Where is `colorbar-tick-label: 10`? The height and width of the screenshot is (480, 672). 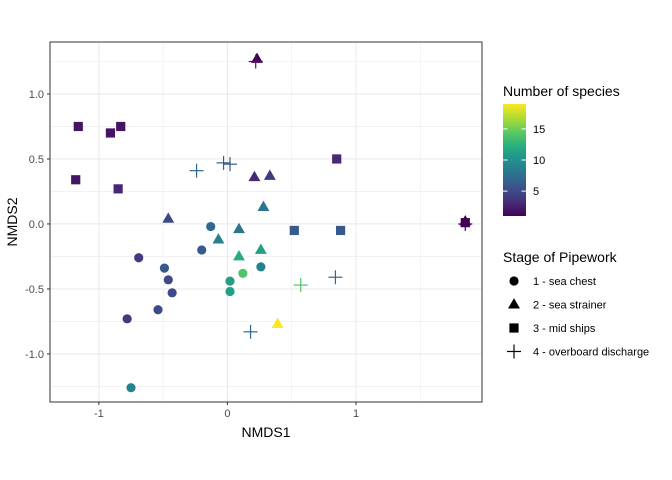 colorbar-tick-label: 10 is located at coordinates (539, 161).